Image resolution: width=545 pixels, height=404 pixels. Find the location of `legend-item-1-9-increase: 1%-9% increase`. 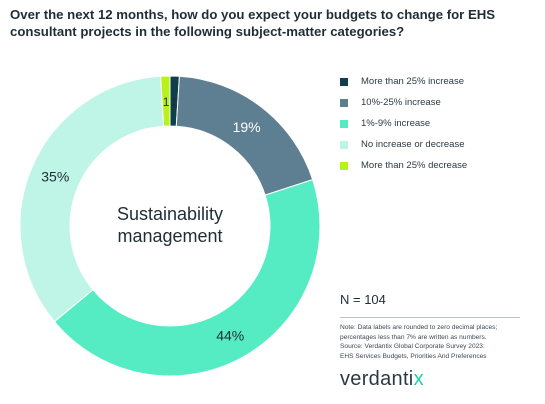

legend-item-1-9-increase: 1%-9% increase is located at coordinates (403, 123).